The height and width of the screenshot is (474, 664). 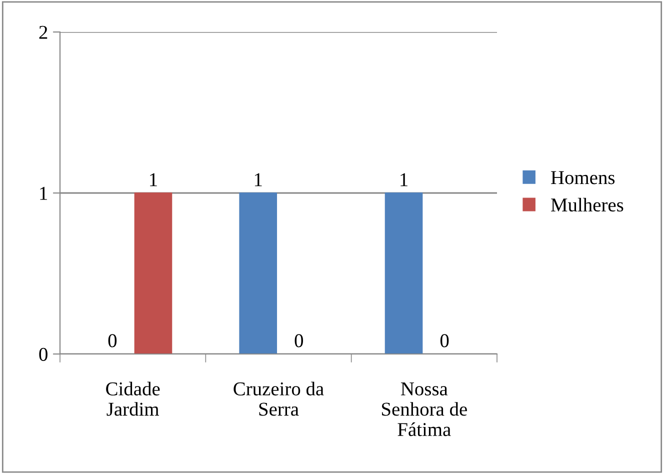 What do you see at coordinates (43, 32) in the screenshot?
I see `y-tick-label: 2` at bounding box center [43, 32].